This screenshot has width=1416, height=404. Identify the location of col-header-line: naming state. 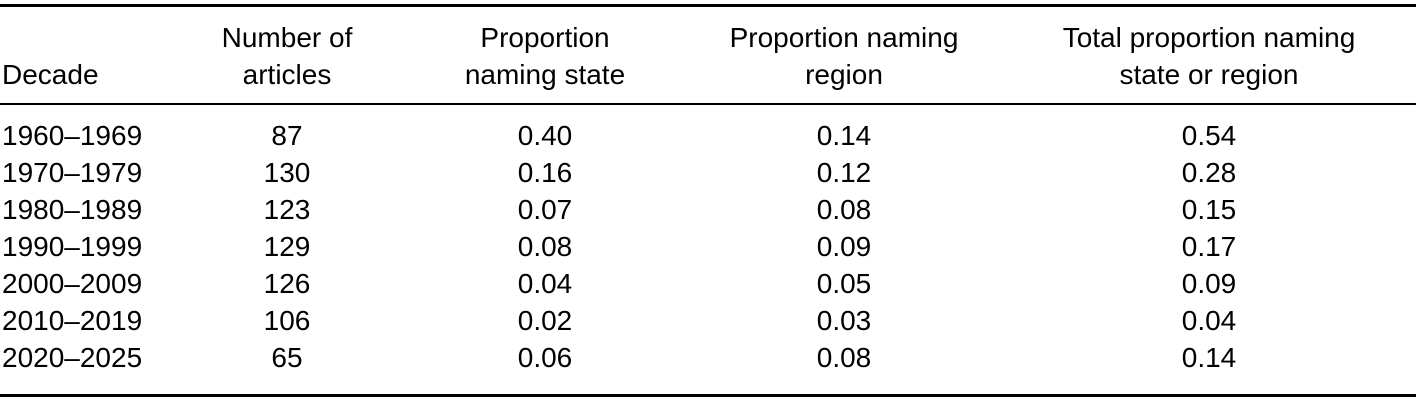
(545, 74).